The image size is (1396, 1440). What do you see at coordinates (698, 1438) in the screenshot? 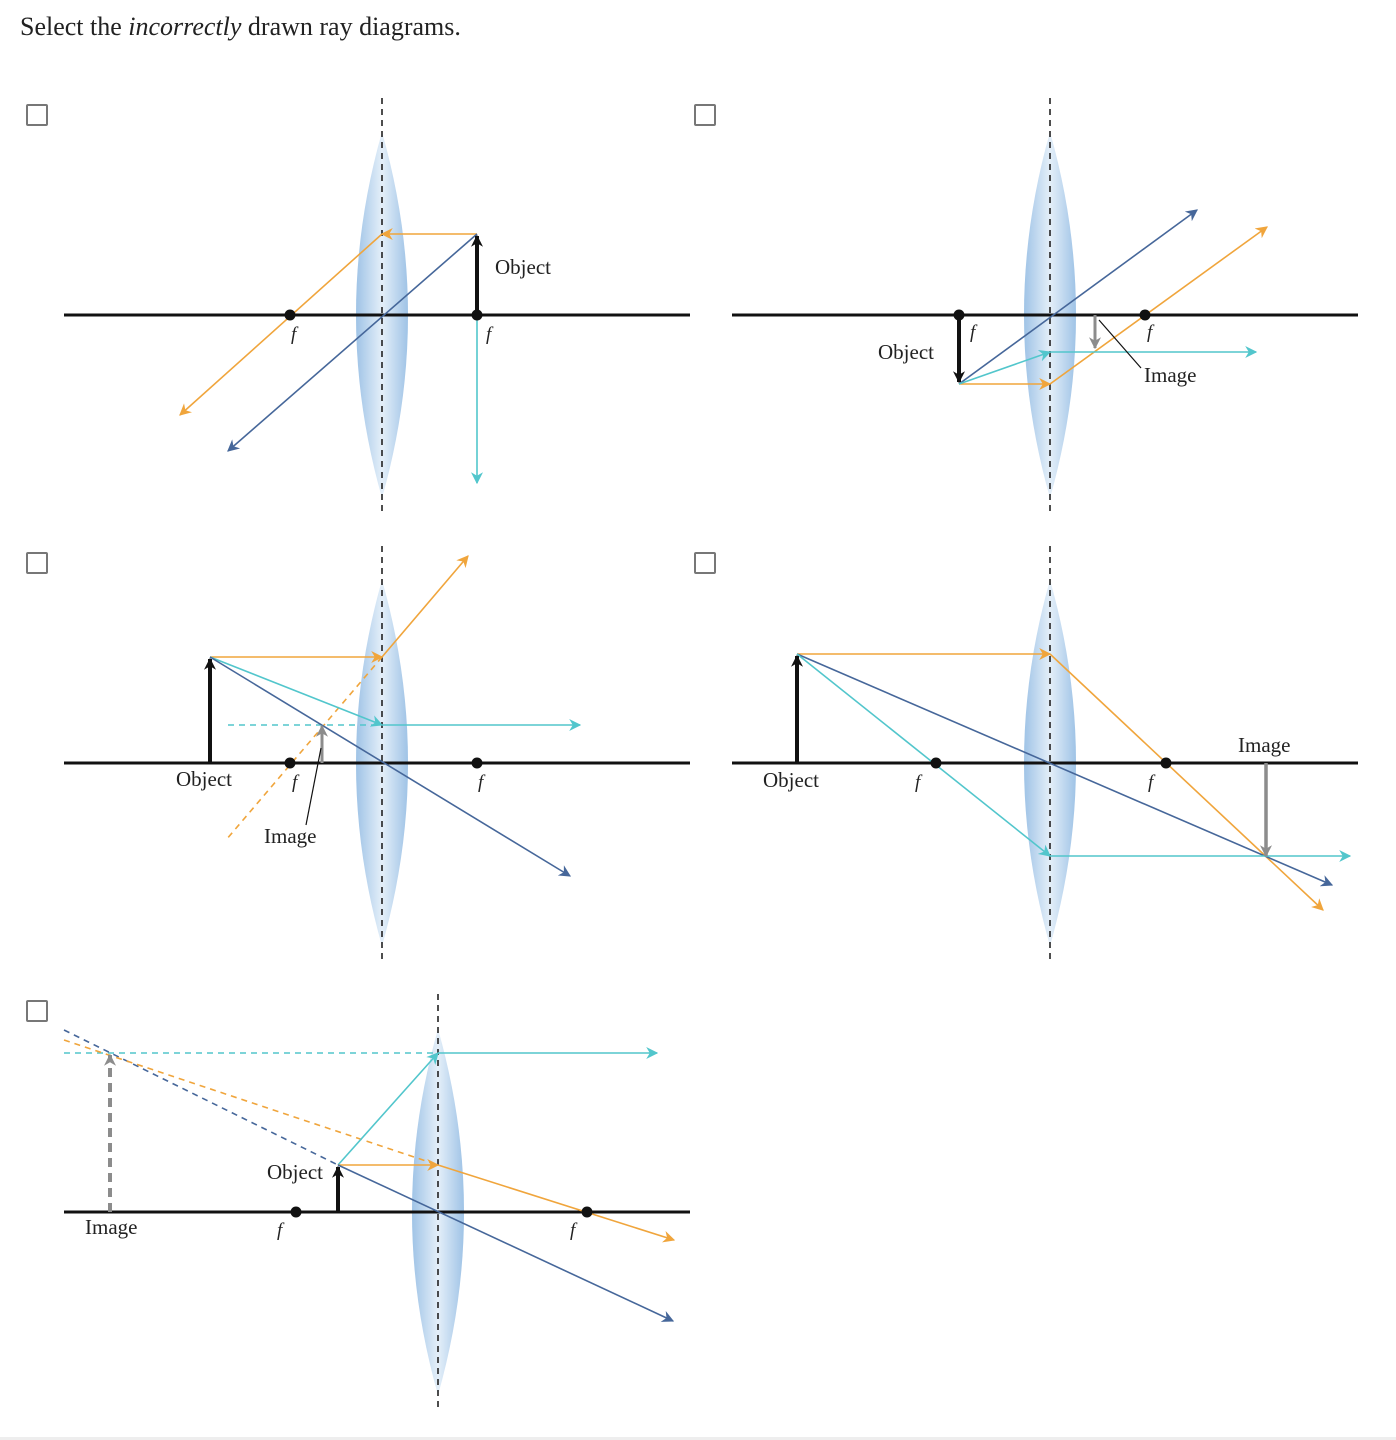
I see `page-bottom-divider` at bounding box center [698, 1438].